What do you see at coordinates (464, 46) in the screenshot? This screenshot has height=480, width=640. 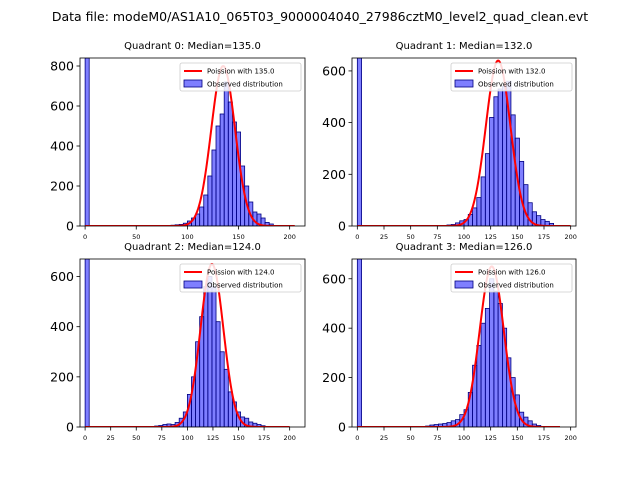 I see `quadrant-1-title: Quadrant 1: Median=132.0` at bounding box center [464, 46].